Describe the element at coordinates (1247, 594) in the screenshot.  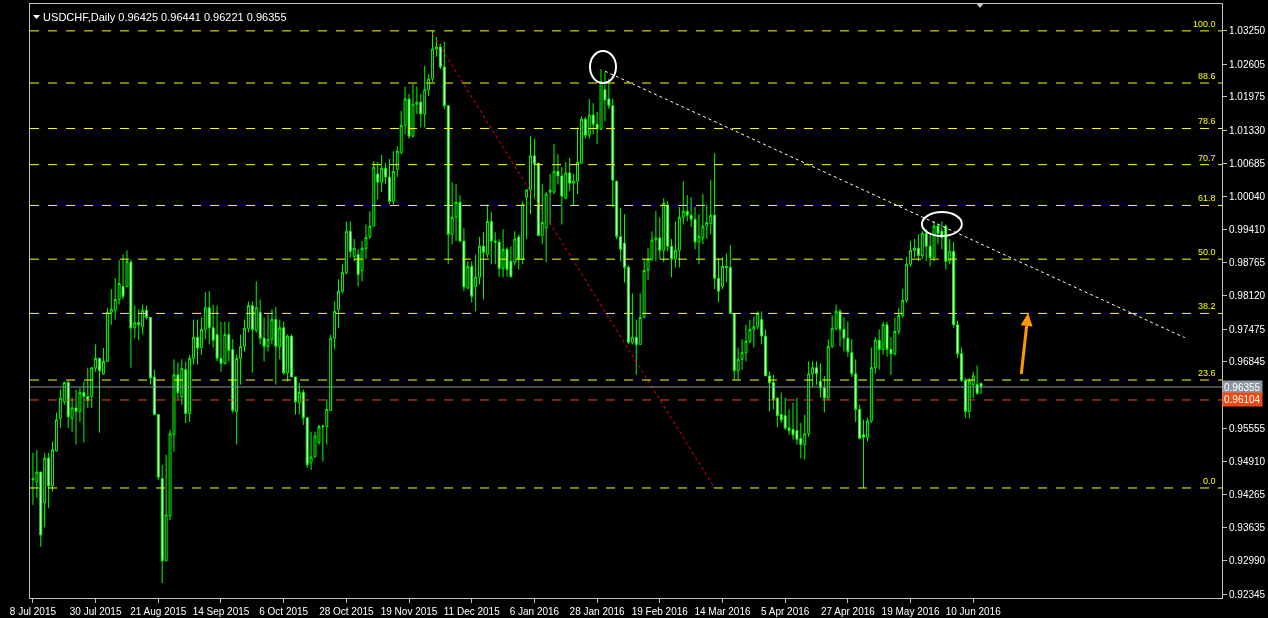
I see `y-tick-label: 0.92345` at that location.